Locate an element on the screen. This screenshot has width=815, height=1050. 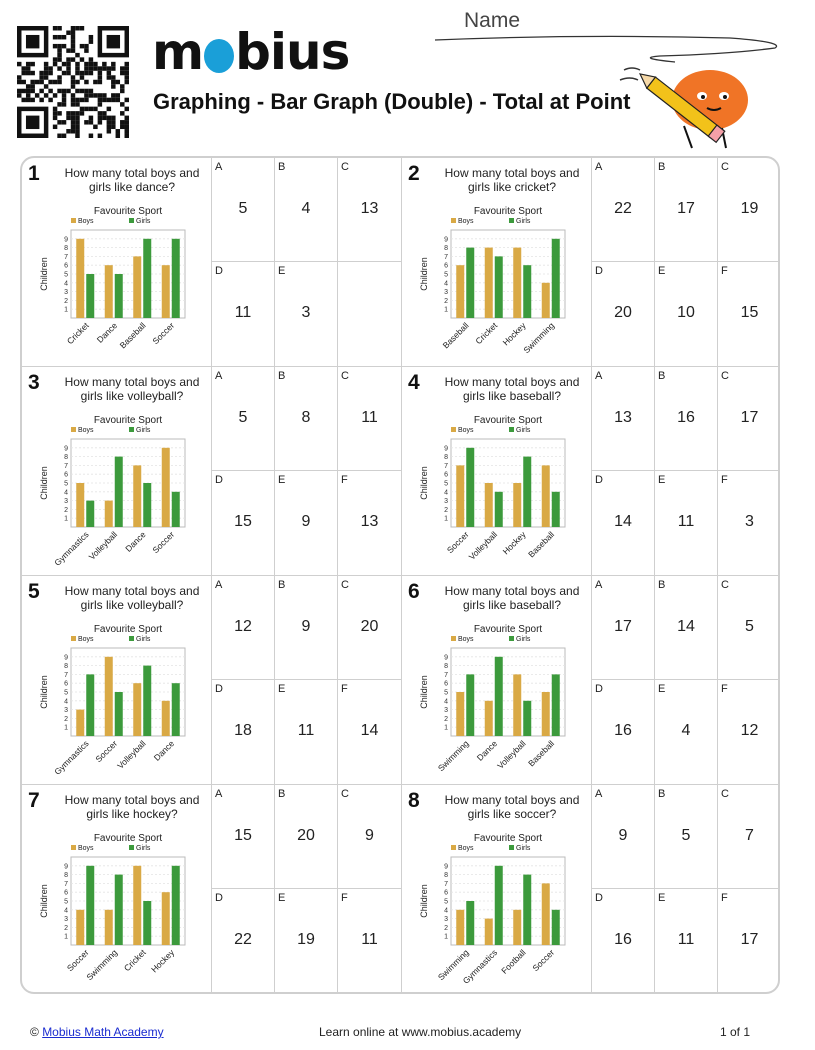
mobius-academy-link: Mobius Math Academy is located at coordinates (103, 1032).